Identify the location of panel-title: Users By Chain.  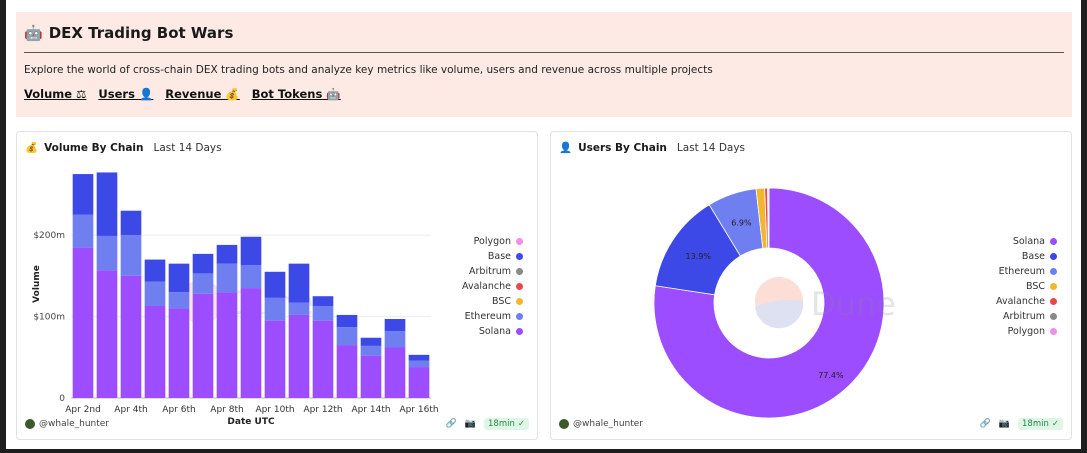
(622, 147).